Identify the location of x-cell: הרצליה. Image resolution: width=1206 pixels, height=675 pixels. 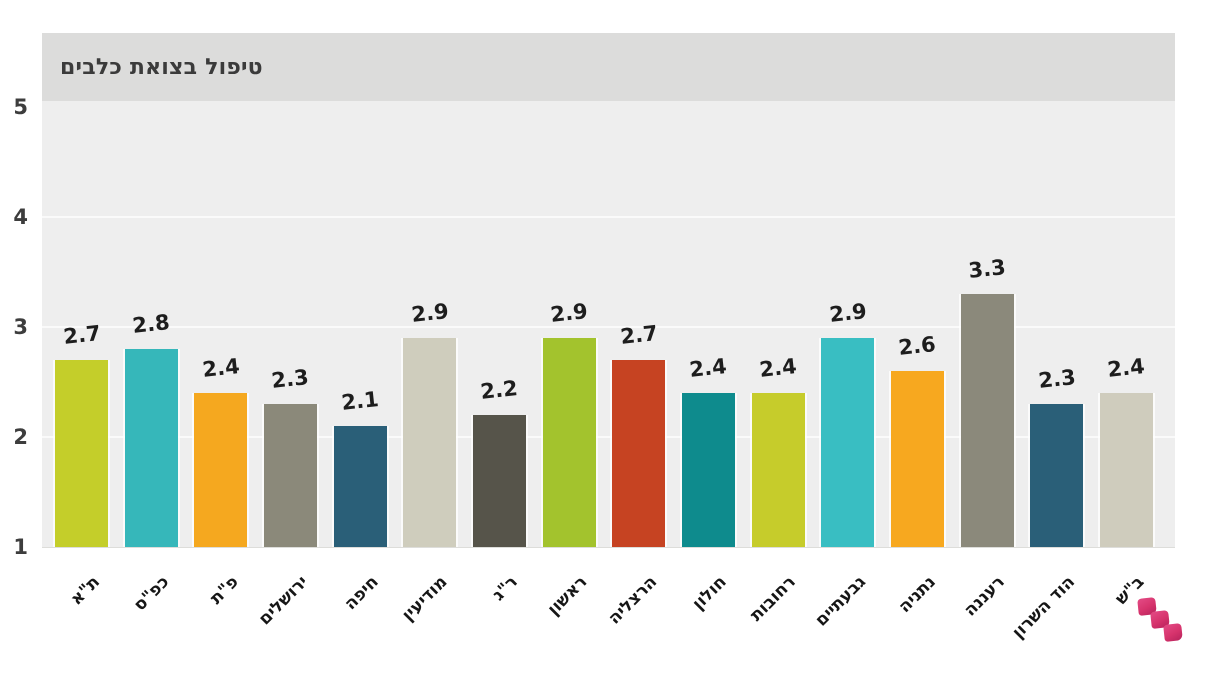
(634, 610).